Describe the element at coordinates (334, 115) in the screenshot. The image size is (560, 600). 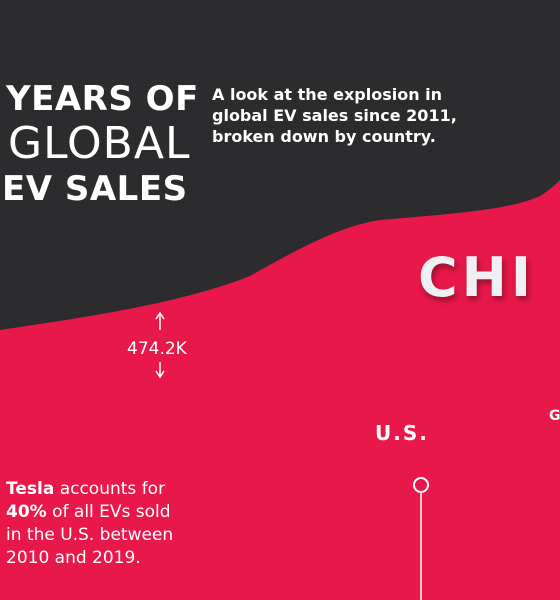
I see `subtitle-line-2: global EV sales since 2011,` at that location.